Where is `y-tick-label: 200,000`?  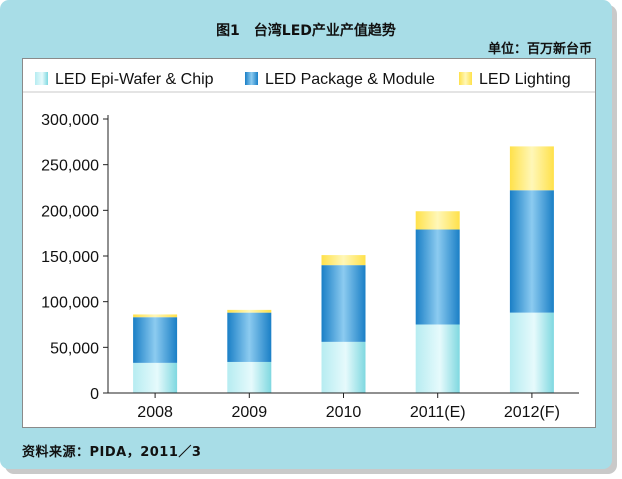
y-tick-label: 200,000 is located at coordinates (70, 211).